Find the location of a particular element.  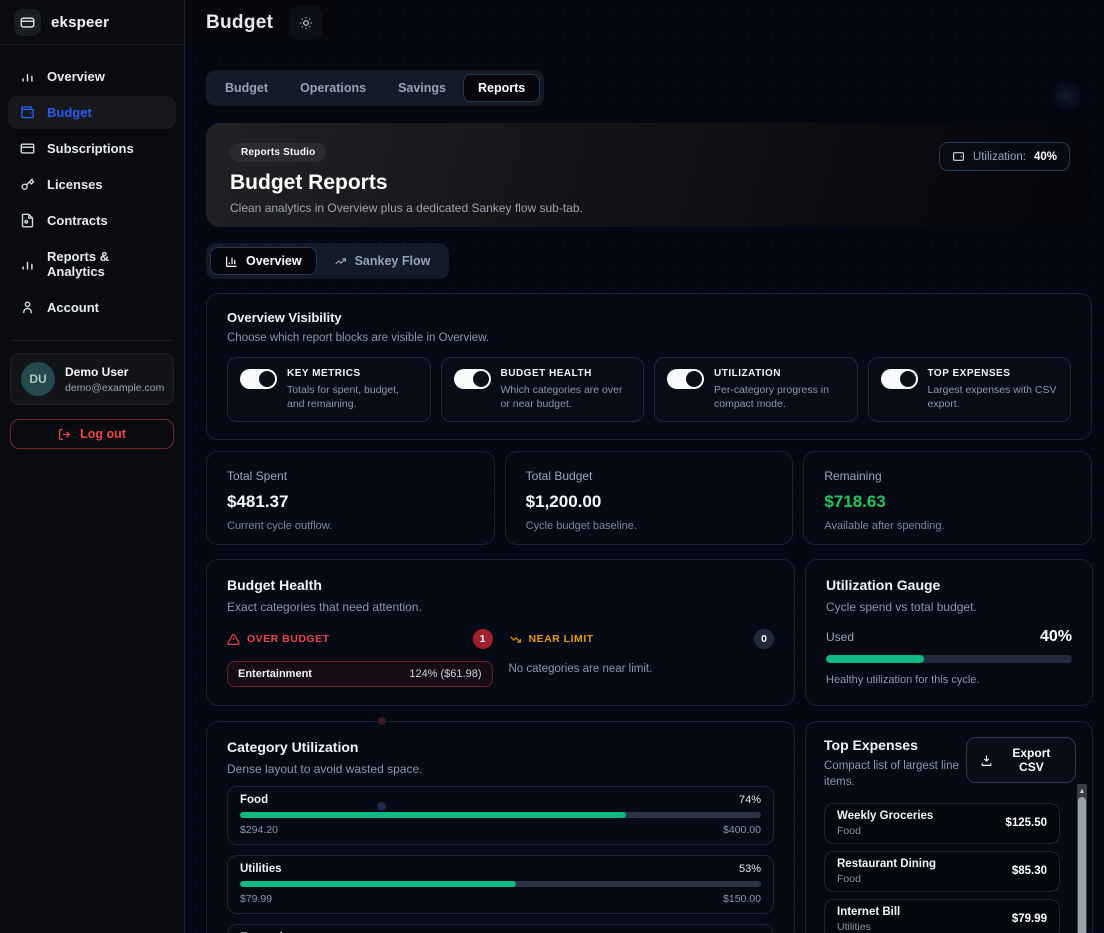

card-title: Top Expenses is located at coordinates (871, 745).